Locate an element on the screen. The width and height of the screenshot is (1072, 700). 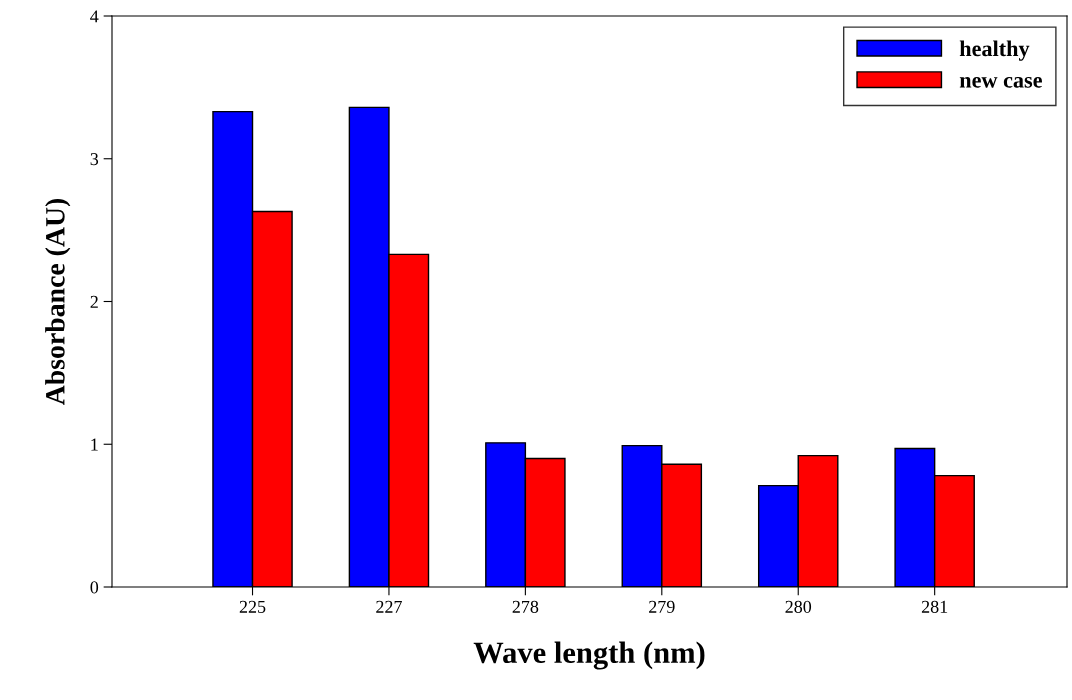
x-axis-title: Wave length (nm) is located at coordinates (589, 655).